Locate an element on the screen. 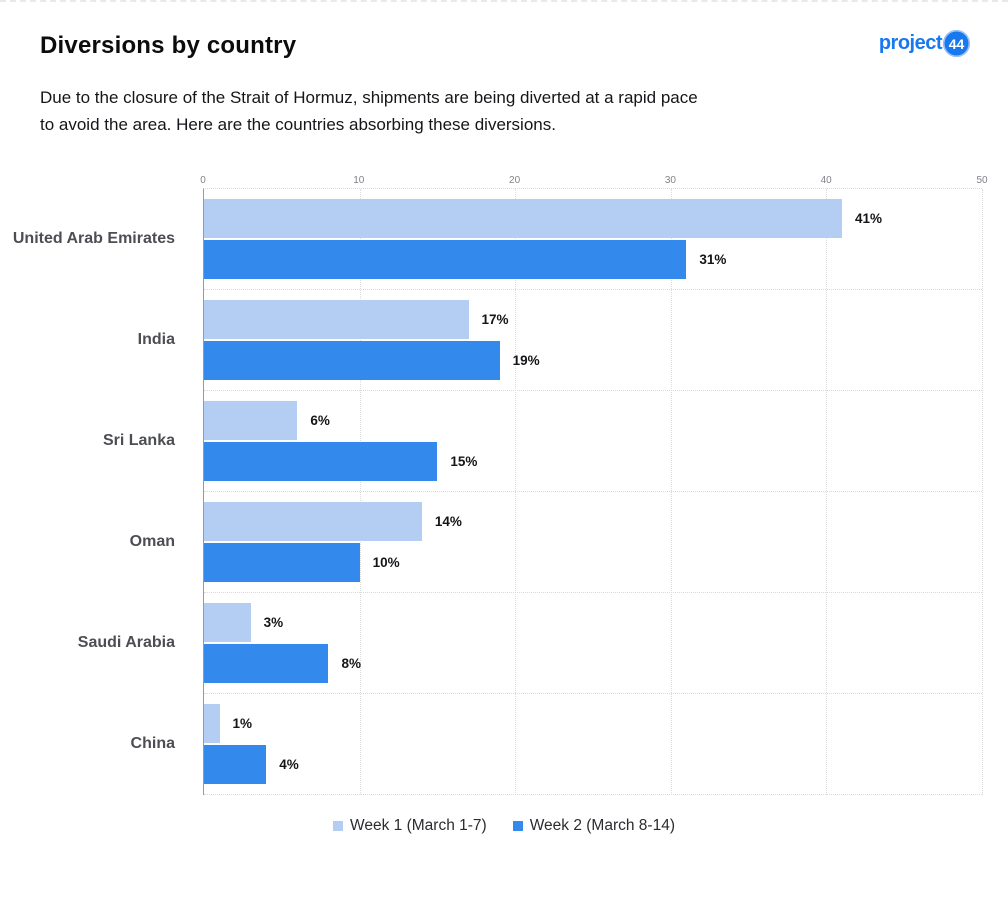  x-axis-tick: 20 is located at coordinates (515, 180).